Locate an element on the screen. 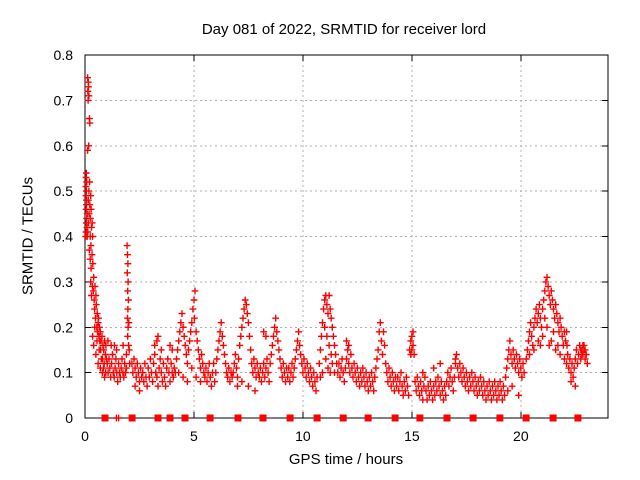  y-tick-label: 0.3 is located at coordinates (64, 282).